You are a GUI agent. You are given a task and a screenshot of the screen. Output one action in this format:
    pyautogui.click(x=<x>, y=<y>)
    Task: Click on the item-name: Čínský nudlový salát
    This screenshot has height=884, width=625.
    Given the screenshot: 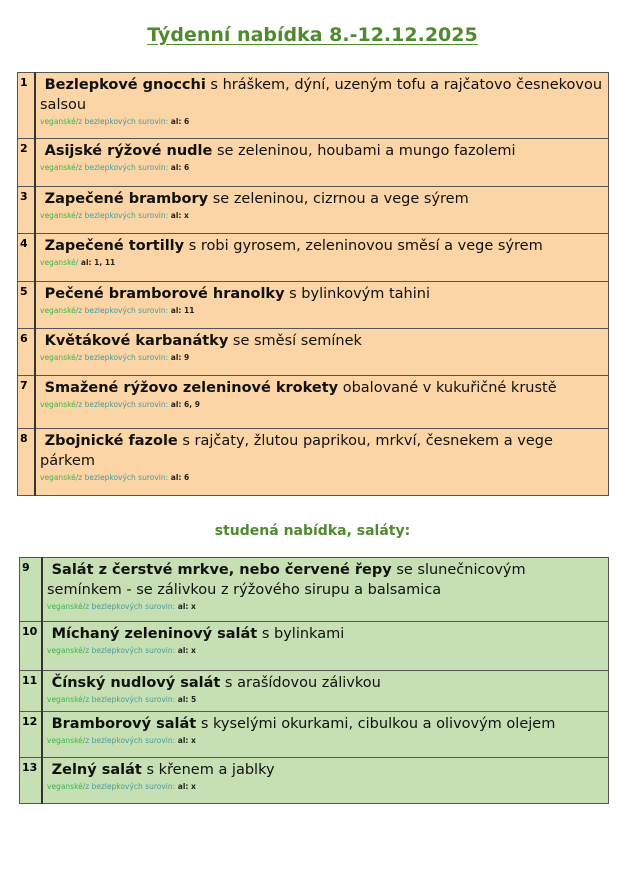 What is the action you would take?
    pyautogui.click(x=136, y=683)
    